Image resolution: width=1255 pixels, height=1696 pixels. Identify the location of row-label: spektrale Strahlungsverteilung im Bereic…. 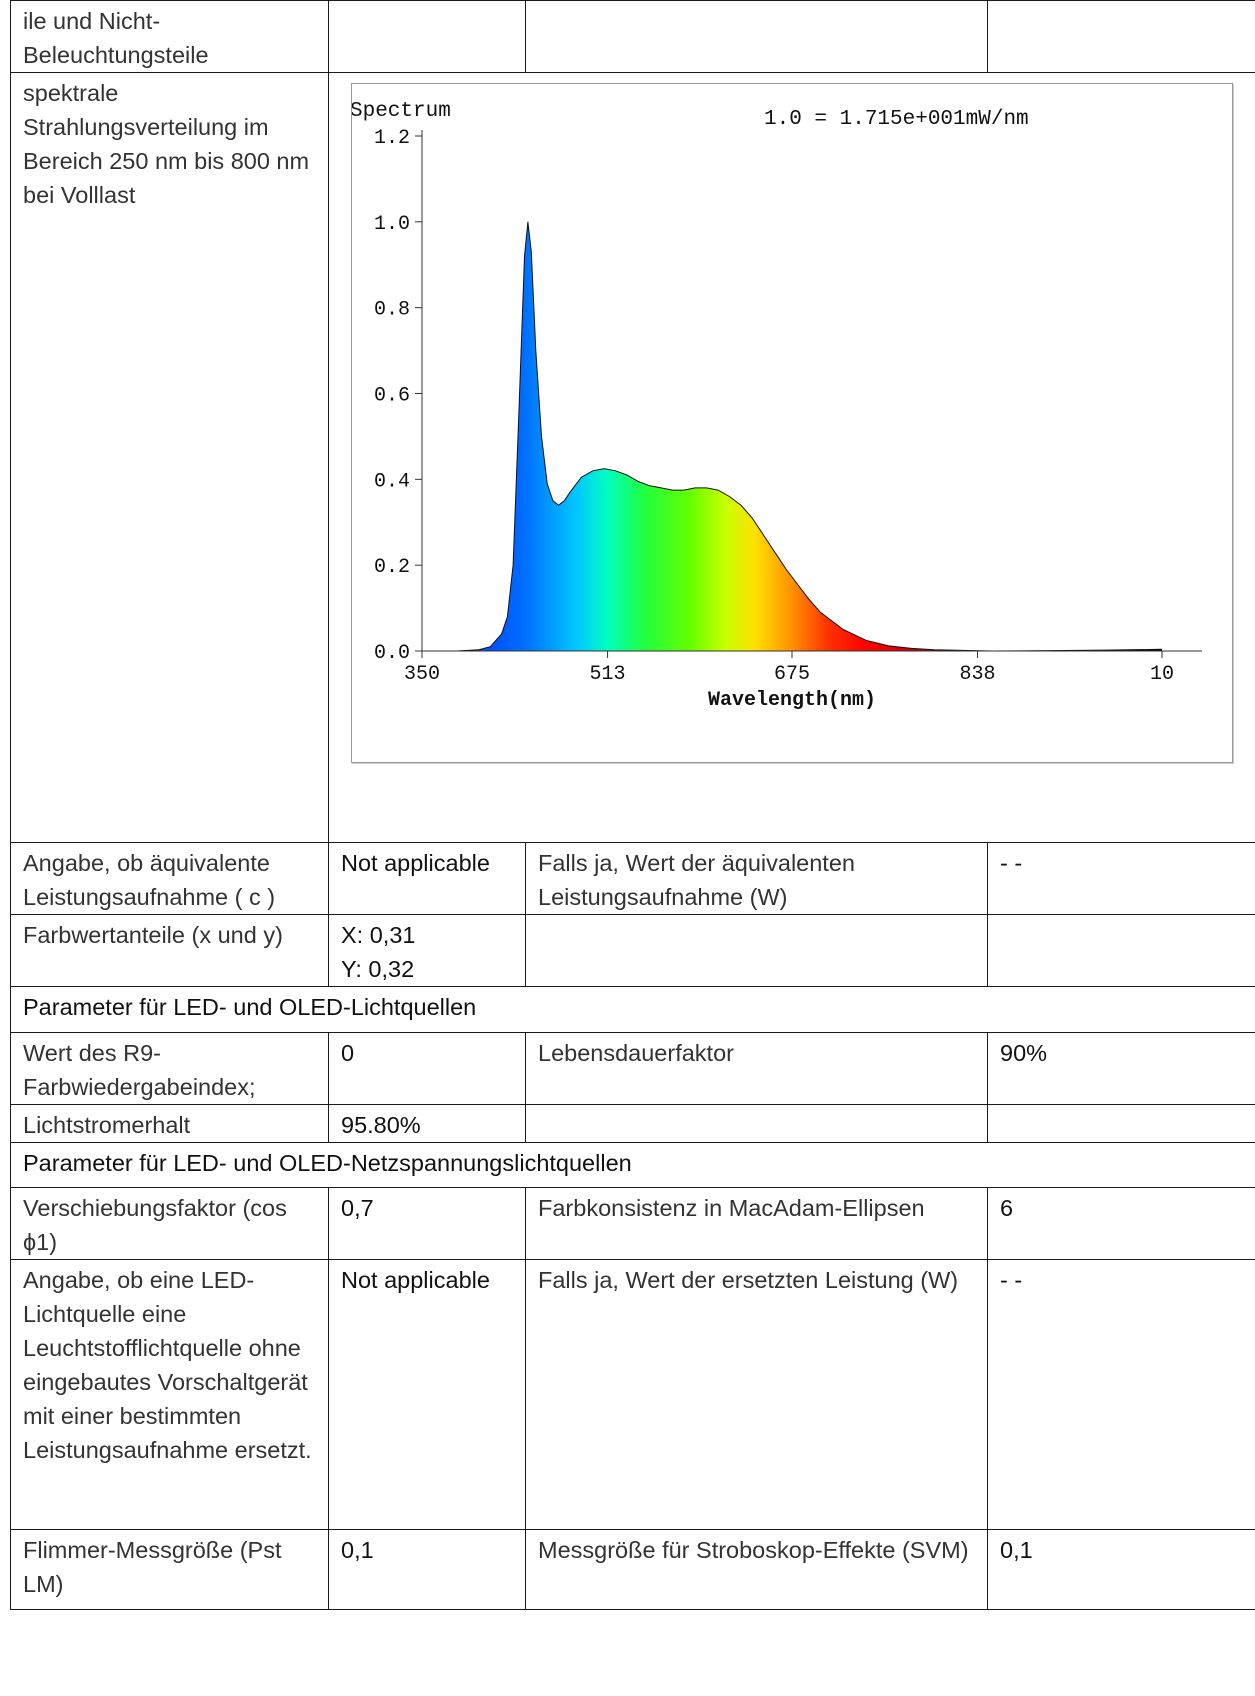
(169, 457).